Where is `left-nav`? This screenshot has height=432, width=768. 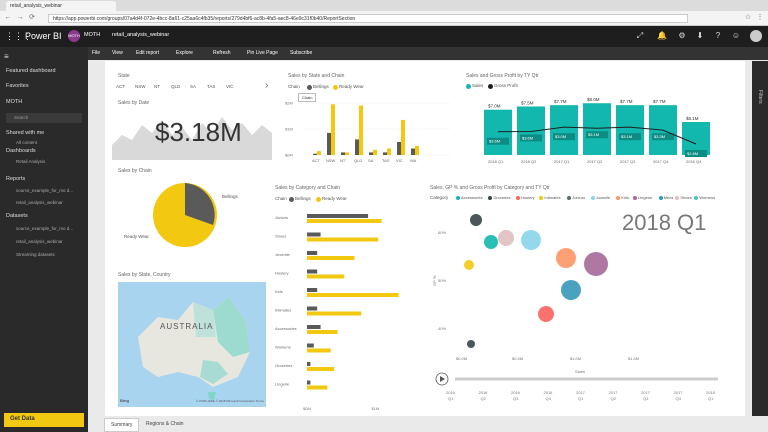
left-nav is located at coordinates (44, 239).